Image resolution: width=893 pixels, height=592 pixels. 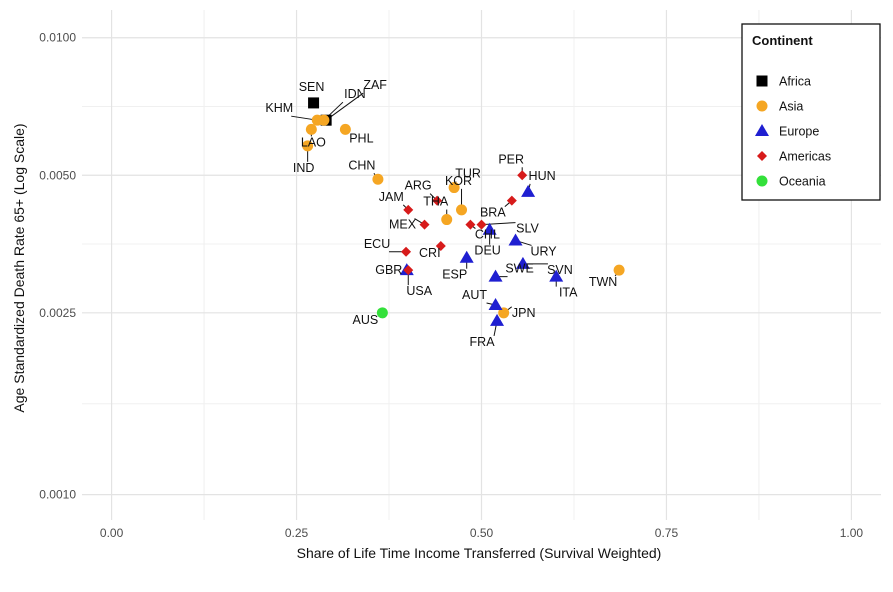 I want to click on point-label-ecu: ECU, so click(x=377, y=244).